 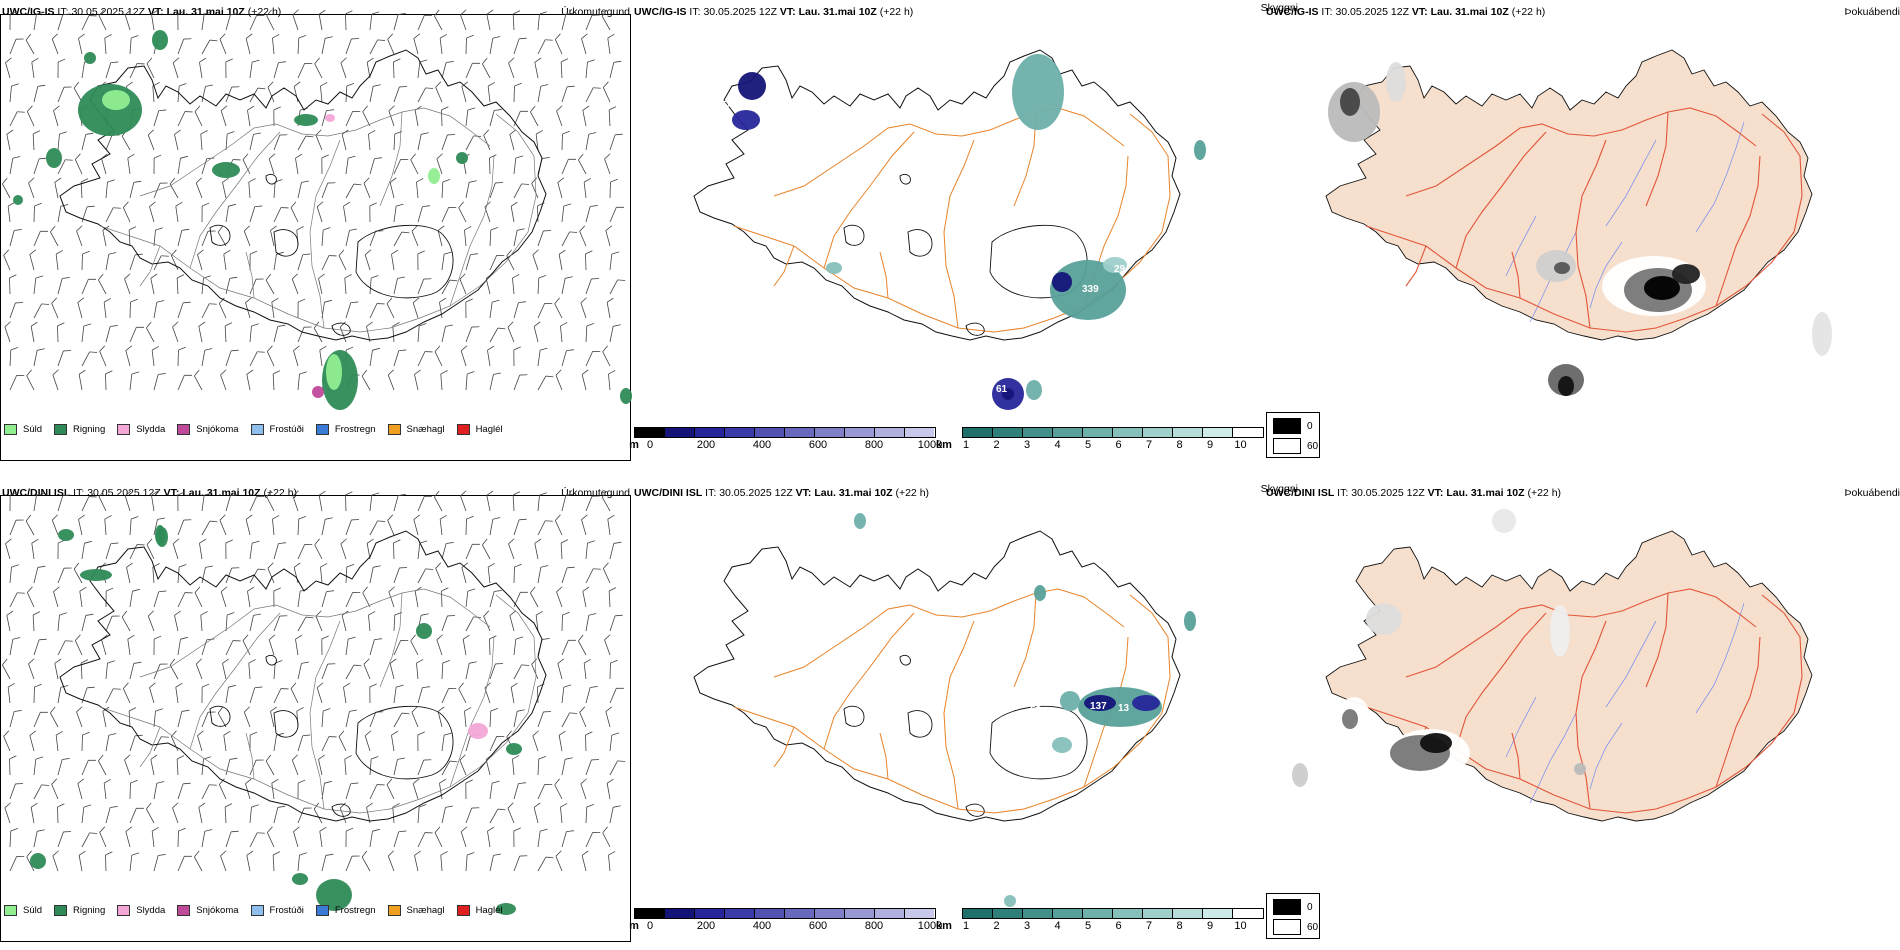 What do you see at coordinates (23, 910) in the screenshot?
I see `legend-item: Súld` at bounding box center [23, 910].